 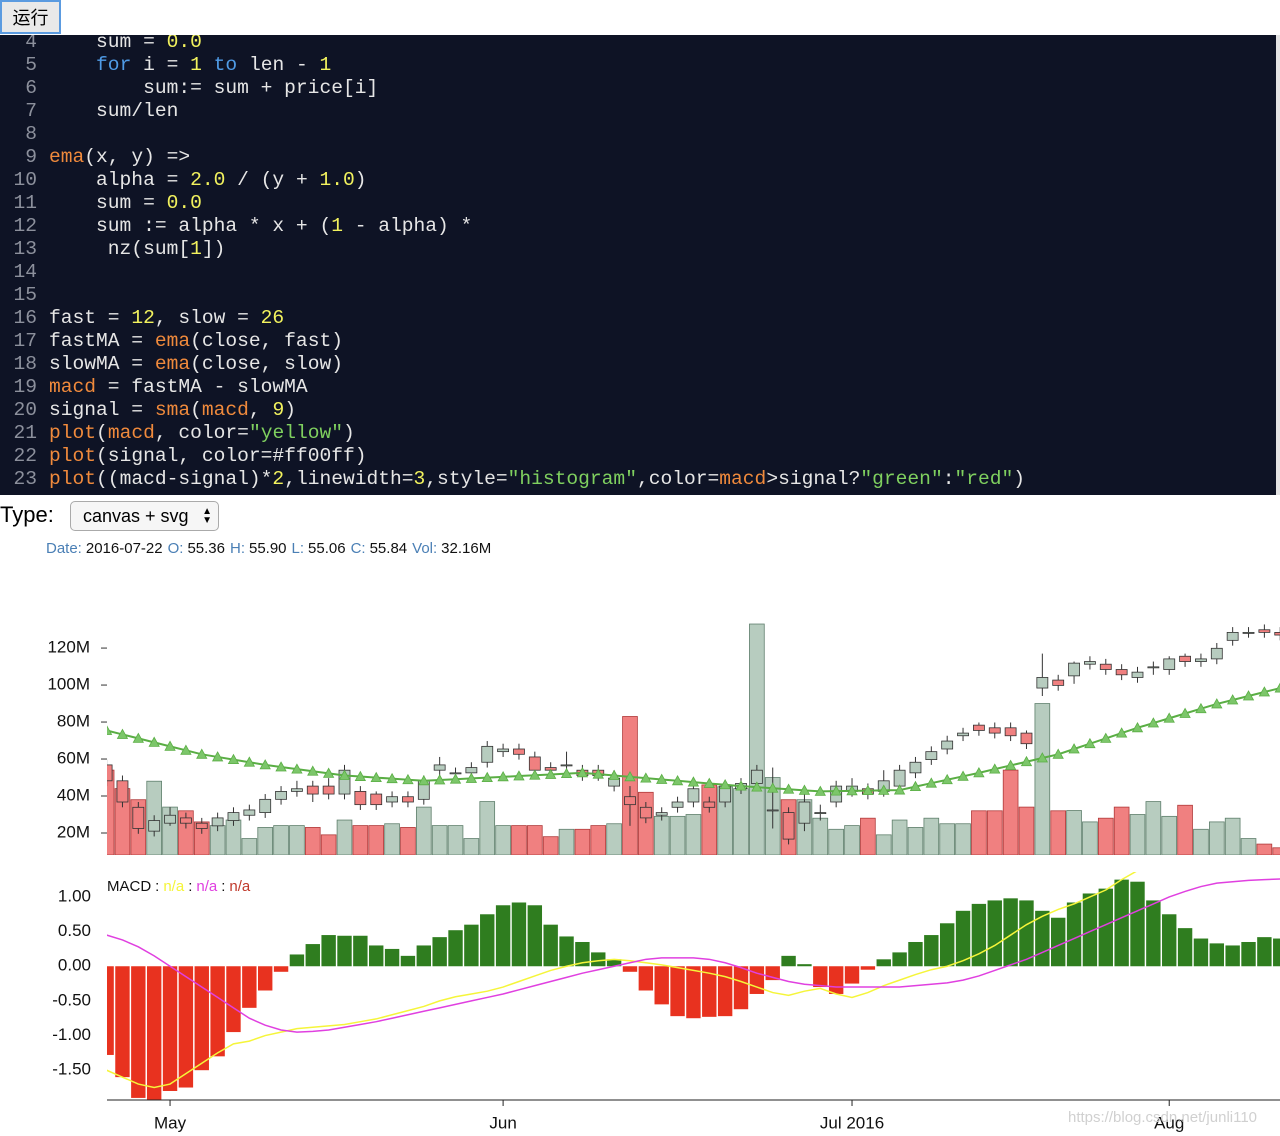 What do you see at coordinates (172, 409) in the screenshot?
I see `code-token: sma` at bounding box center [172, 409].